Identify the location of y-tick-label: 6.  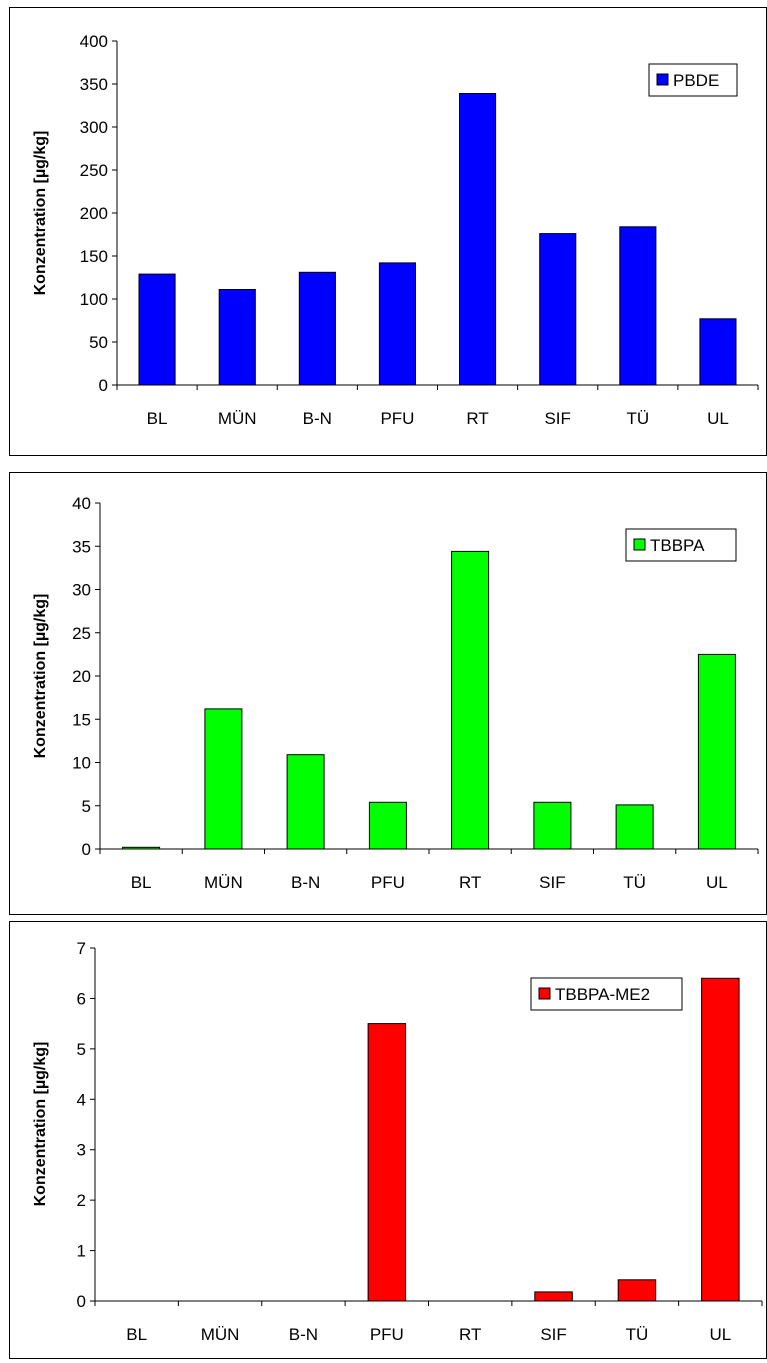
(81, 998).